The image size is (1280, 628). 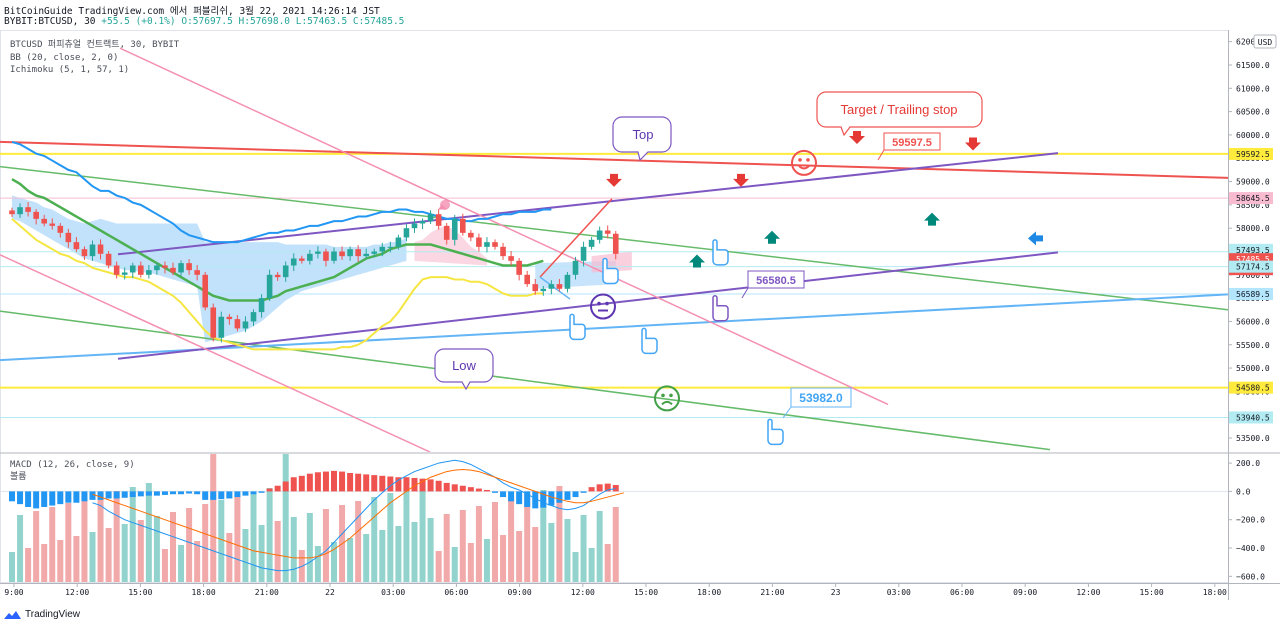 What do you see at coordinates (64, 58) in the screenshot?
I see `legend-bb: BB (20, close, 2, 0)` at bounding box center [64, 58].